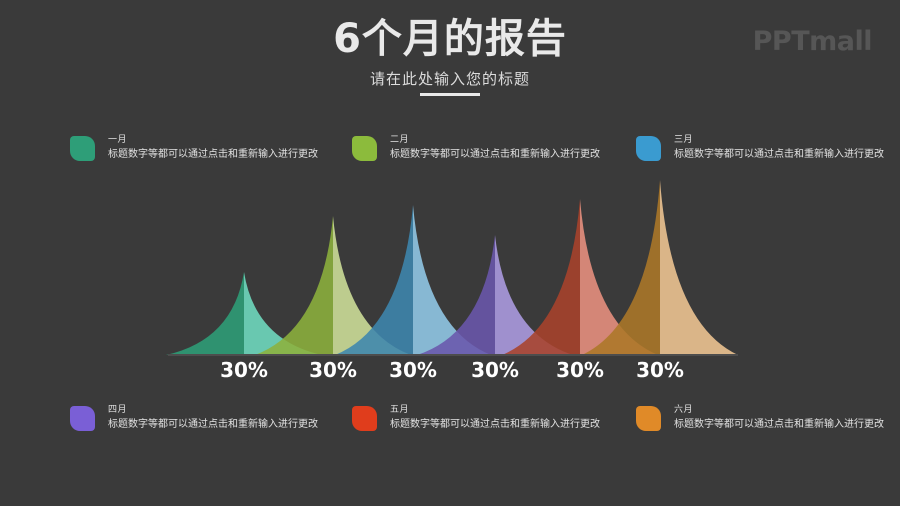  I want to click on peak-right-五月, so click(619, 277).